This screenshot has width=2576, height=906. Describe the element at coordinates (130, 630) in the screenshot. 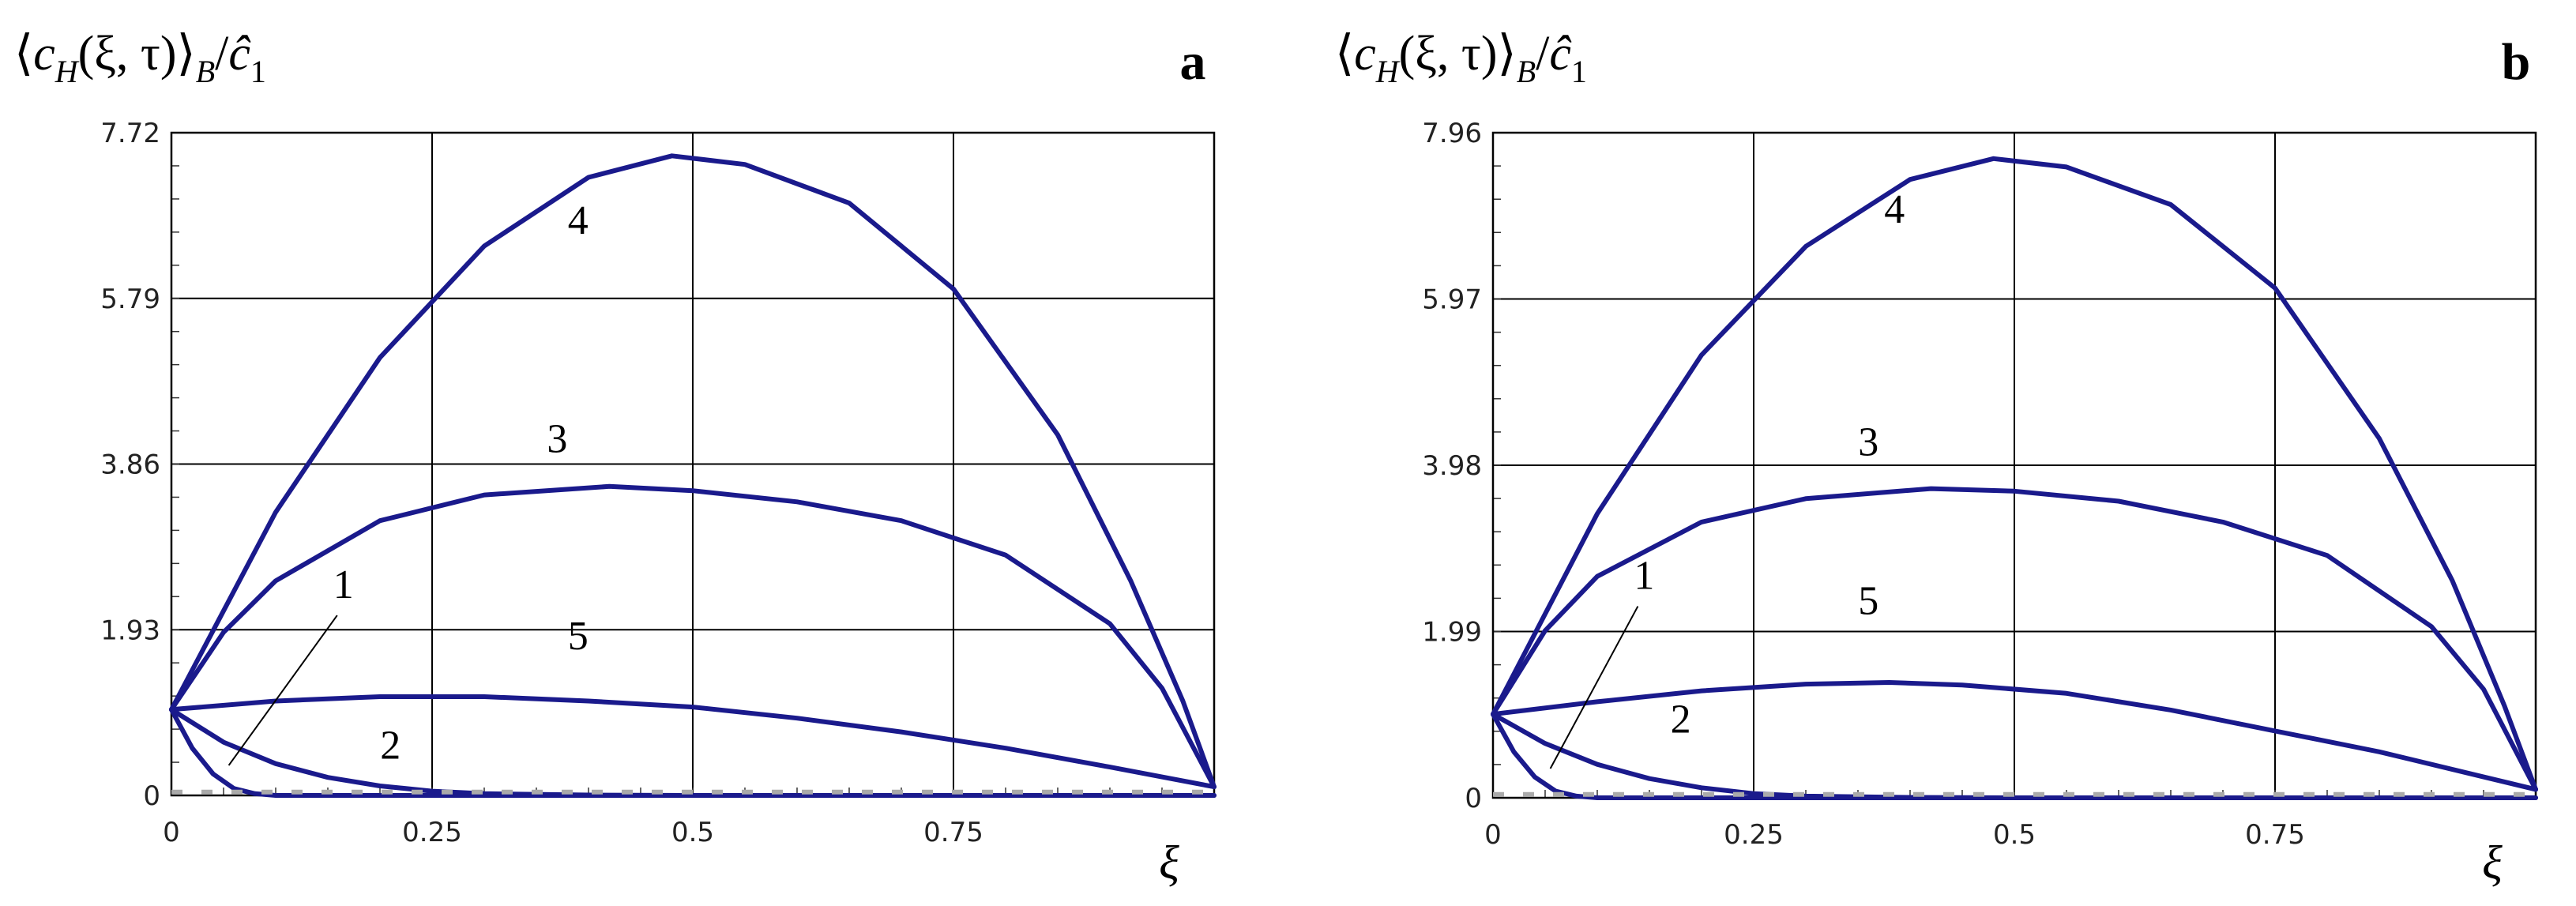

I see `y-tick-label: 1.93` at that location.